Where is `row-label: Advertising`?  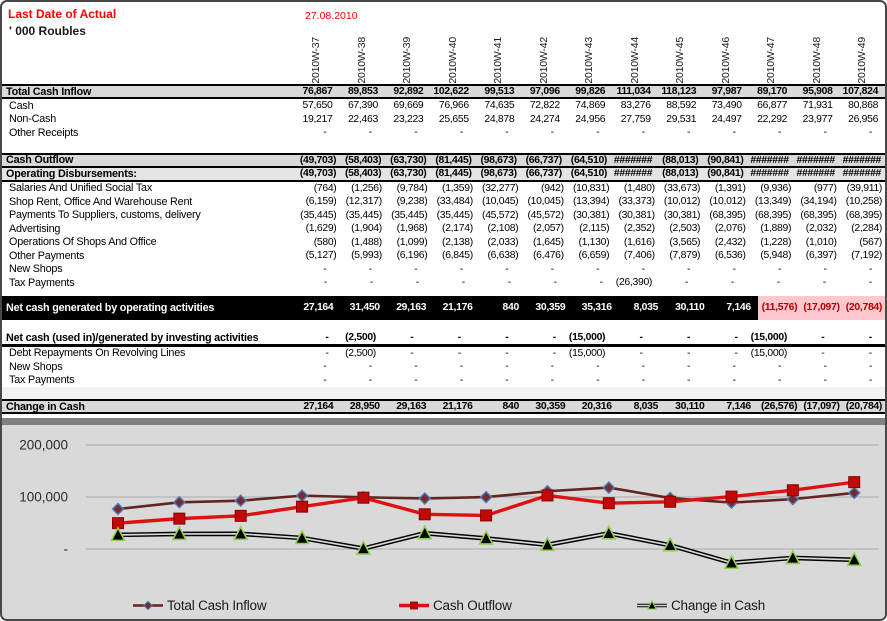 row-label: Advertising is located at coordinates (35, 228).